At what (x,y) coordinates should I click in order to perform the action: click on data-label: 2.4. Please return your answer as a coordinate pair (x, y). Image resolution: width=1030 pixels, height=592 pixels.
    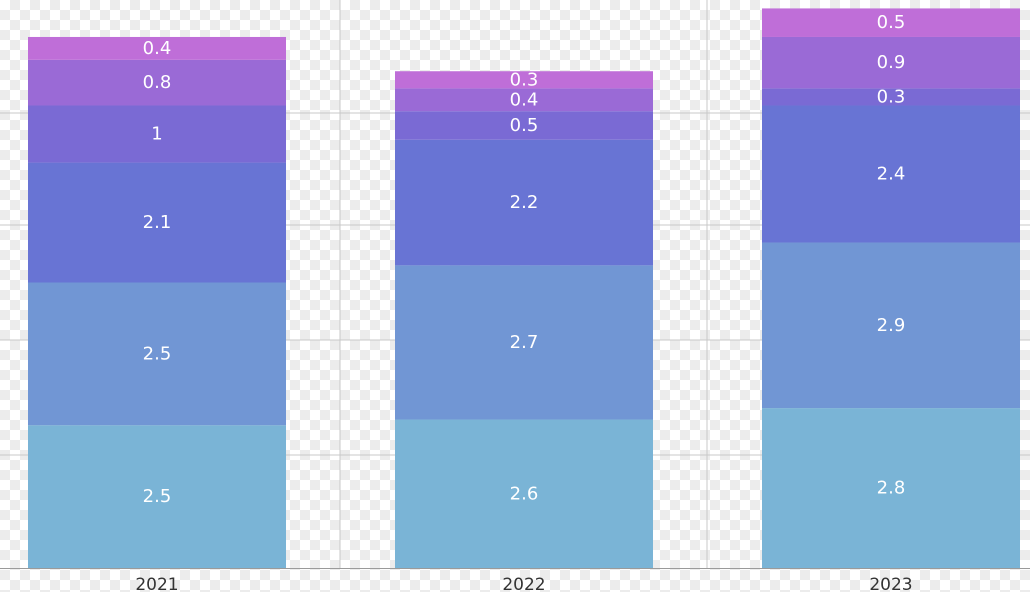
    Looking at the image, I should click on (891, 174).